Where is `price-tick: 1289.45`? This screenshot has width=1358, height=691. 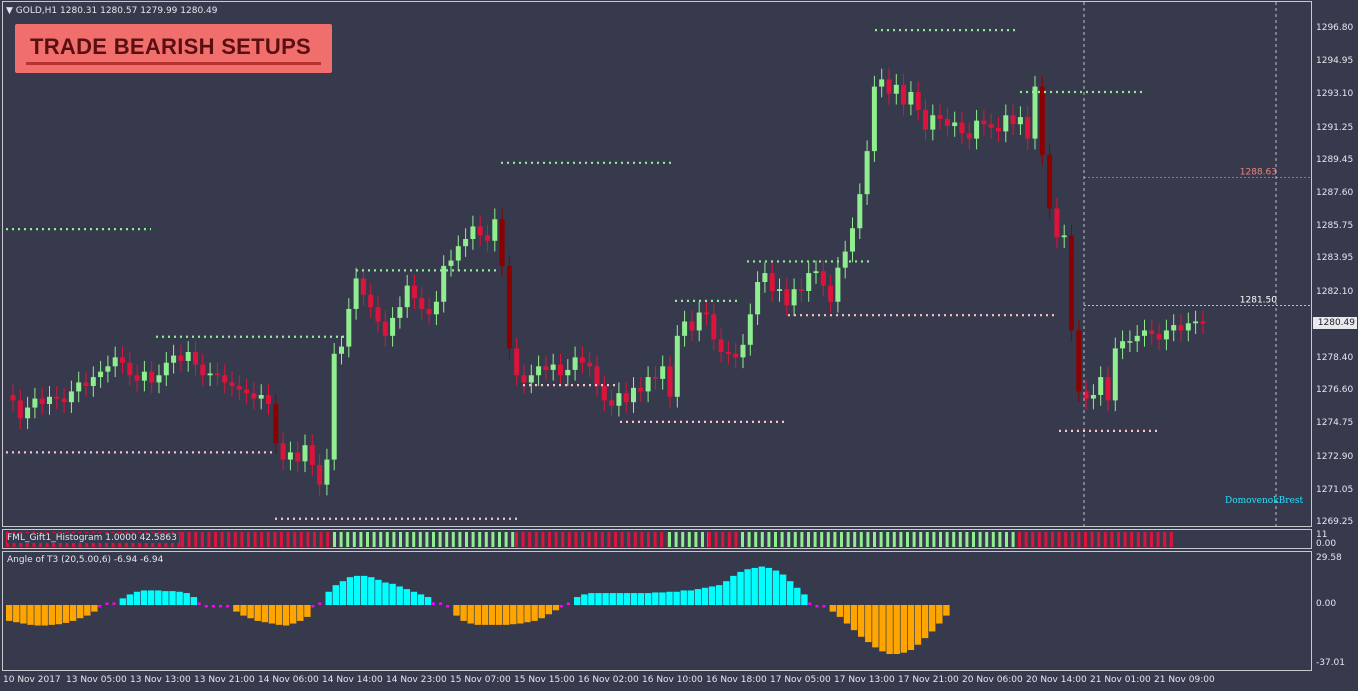
price-tick: 1289.45 is located at coordinates (1335, 159).